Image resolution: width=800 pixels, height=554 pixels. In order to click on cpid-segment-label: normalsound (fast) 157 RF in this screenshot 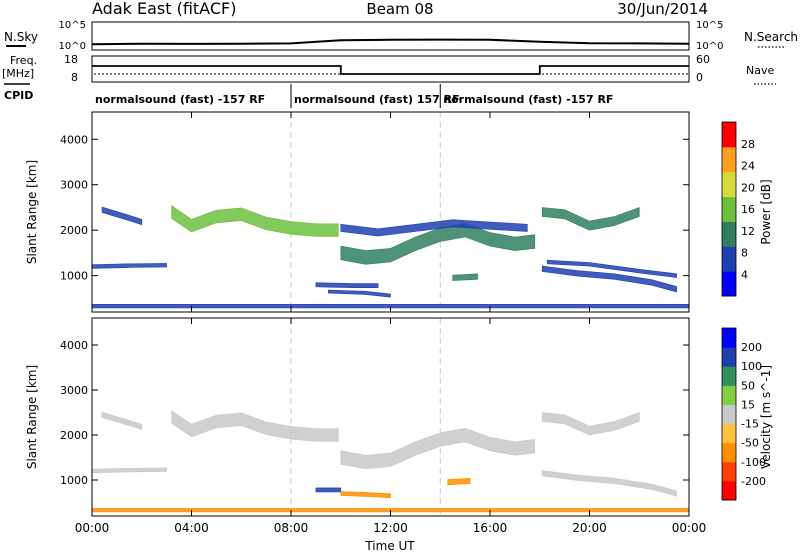, I will do `click(377, 99)`.